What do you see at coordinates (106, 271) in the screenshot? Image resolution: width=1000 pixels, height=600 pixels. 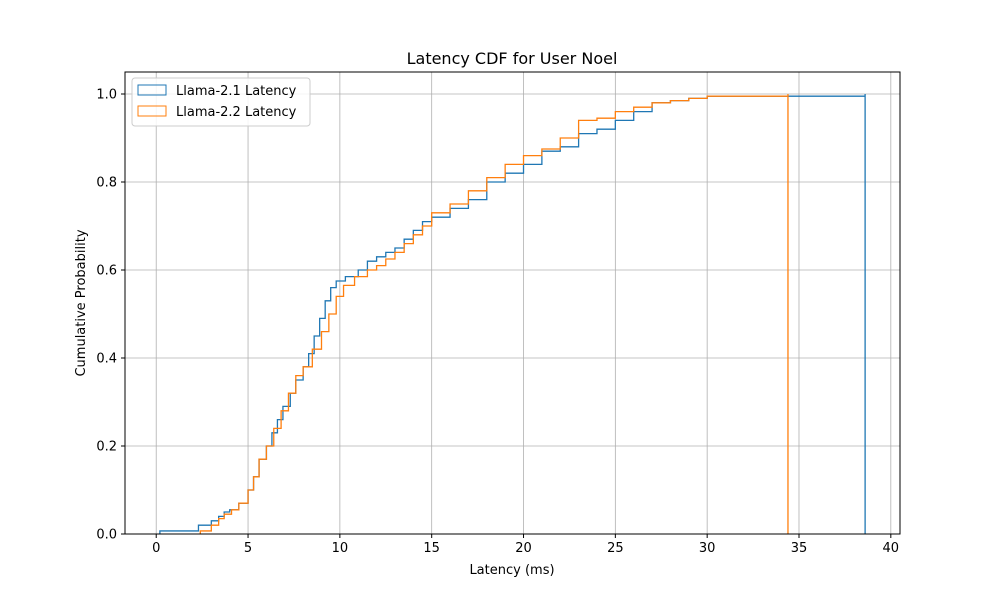 I see `y-tick-label: 0.6` at bounding box center [106, 271].